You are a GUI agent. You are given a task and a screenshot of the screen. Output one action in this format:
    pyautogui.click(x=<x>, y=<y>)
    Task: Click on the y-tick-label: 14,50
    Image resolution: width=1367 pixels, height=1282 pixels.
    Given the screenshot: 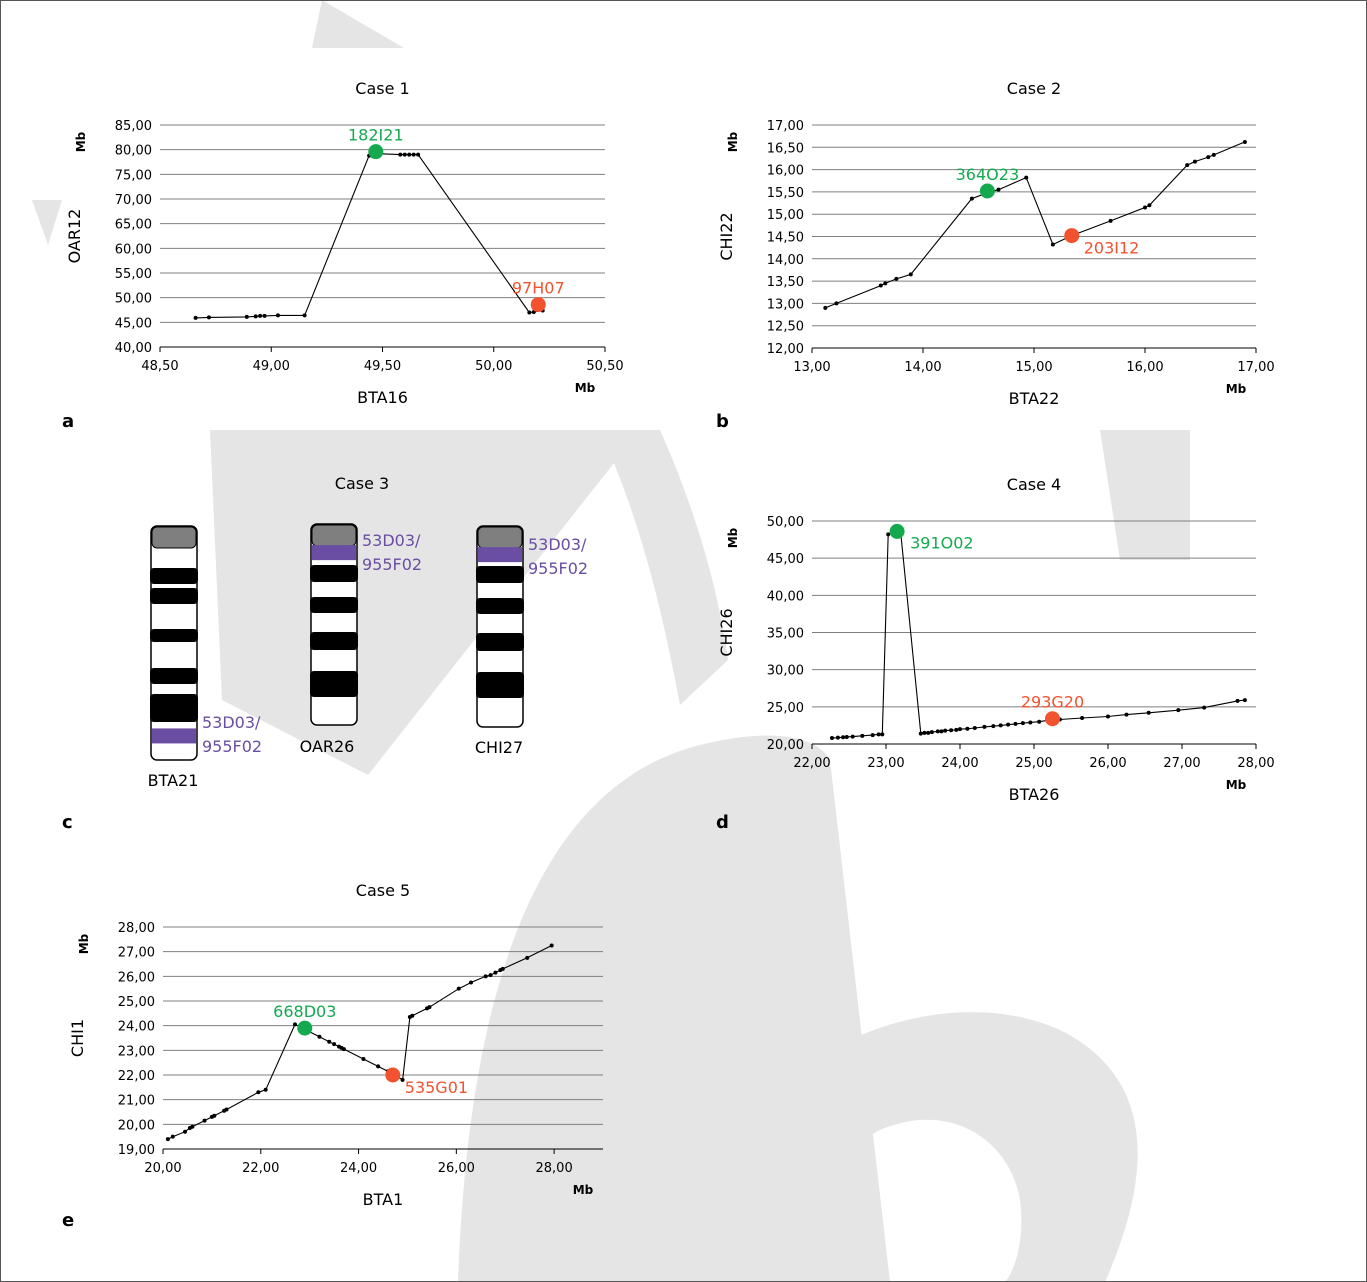 What is the action you would take?
    pyautogui.click(x=785, y=238)
    